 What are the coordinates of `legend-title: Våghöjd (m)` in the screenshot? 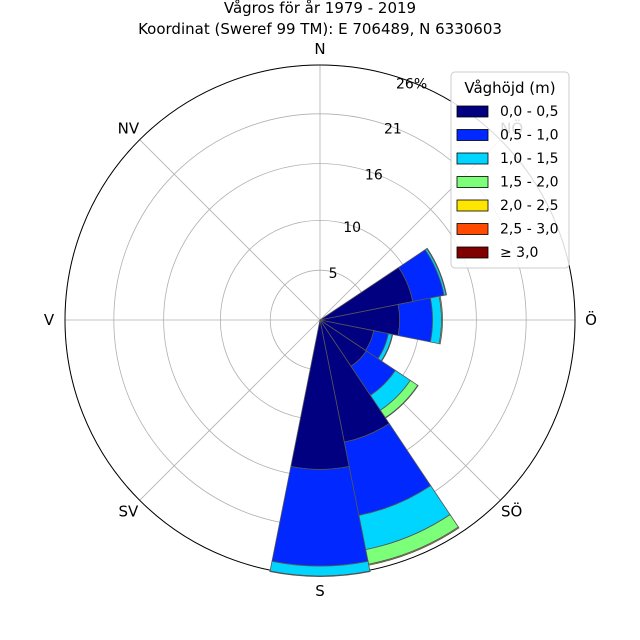 It's located at (509, 88).